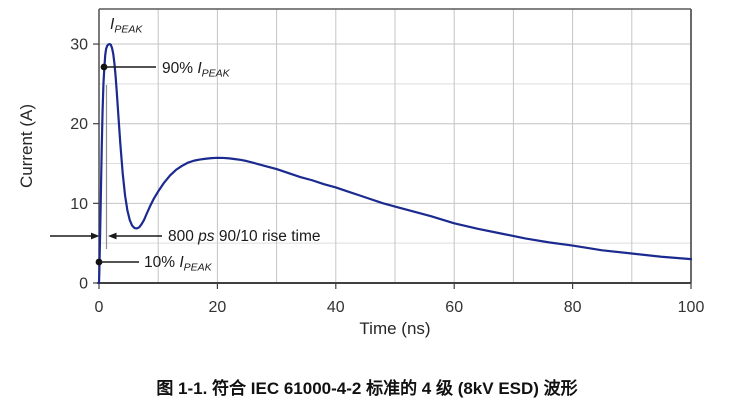  Describe the element at coordinates (99, 307) in the screenshot. I see `x-tick-label: 0` at that location.